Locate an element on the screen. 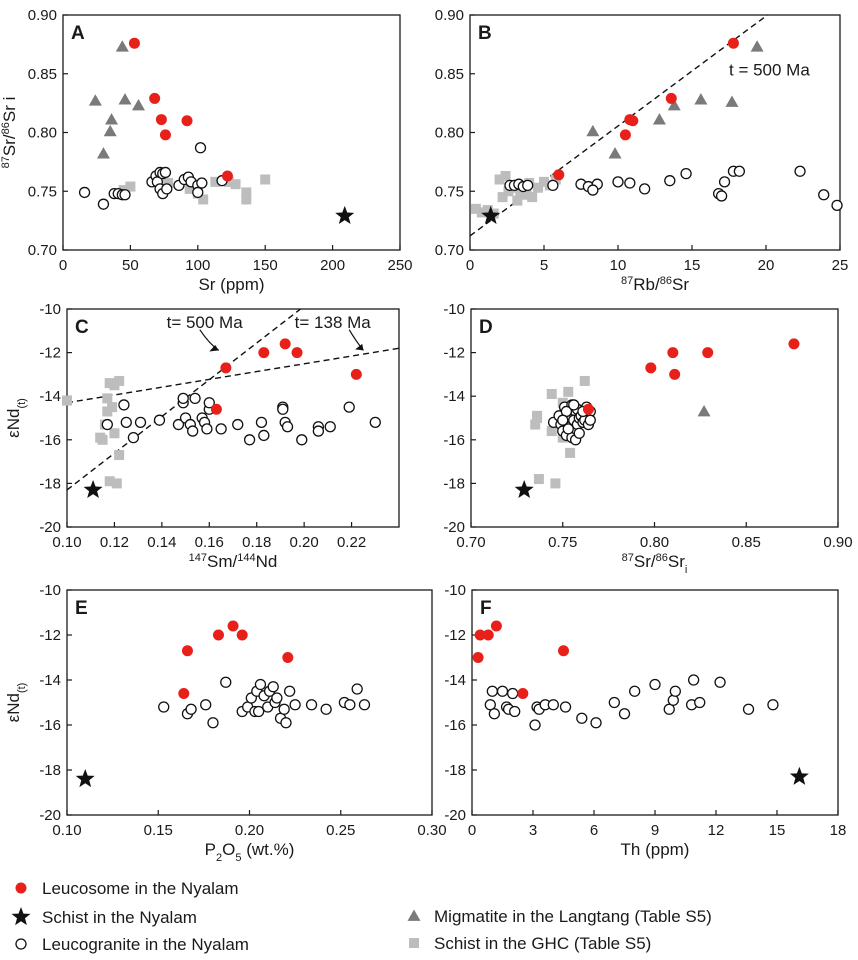 This screenshot has width=858, height=960. x-tick-label: 9 is located at coordinates (655, 830).